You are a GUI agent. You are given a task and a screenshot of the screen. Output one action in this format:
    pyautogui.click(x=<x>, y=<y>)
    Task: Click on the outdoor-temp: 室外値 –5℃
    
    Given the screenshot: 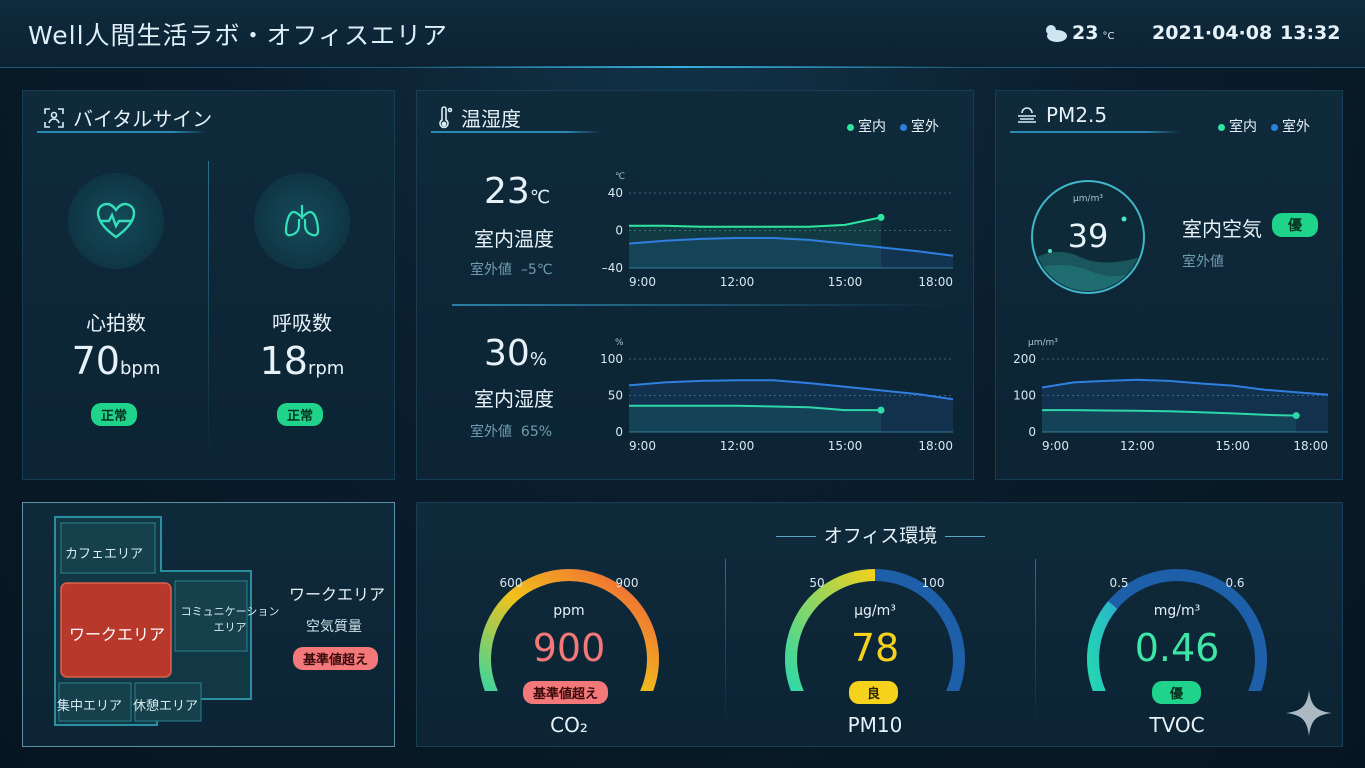 What is the action you would take?
    pyautogui.click(x=511, y=269)
    